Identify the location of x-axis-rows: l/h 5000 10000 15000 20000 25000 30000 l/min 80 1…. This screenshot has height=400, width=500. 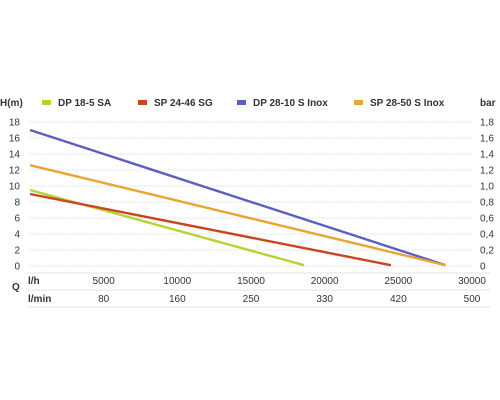
(259, 290).